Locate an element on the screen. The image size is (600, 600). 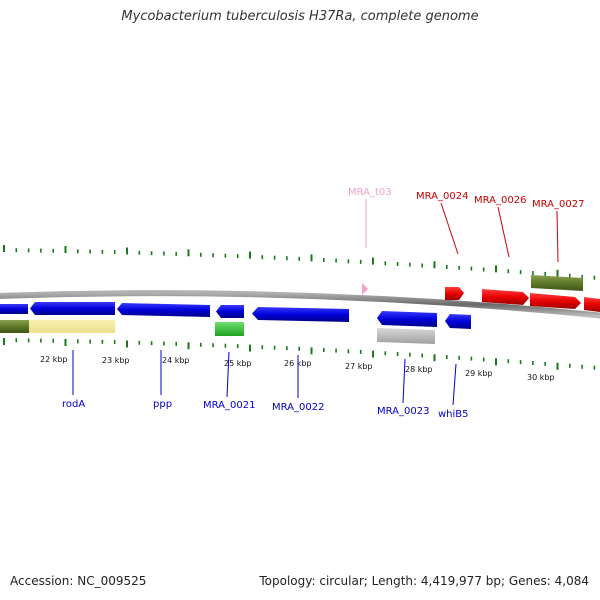
gc-content-track-lower is located at coordinates (299, 354).